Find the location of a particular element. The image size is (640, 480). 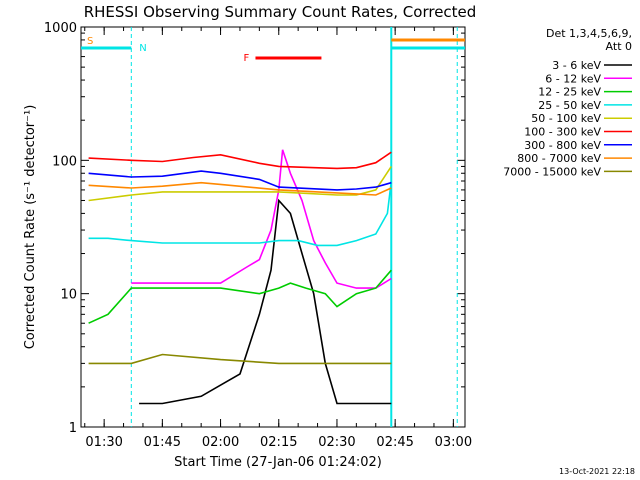

annotation-s: S is located at coordinates (90, 41).